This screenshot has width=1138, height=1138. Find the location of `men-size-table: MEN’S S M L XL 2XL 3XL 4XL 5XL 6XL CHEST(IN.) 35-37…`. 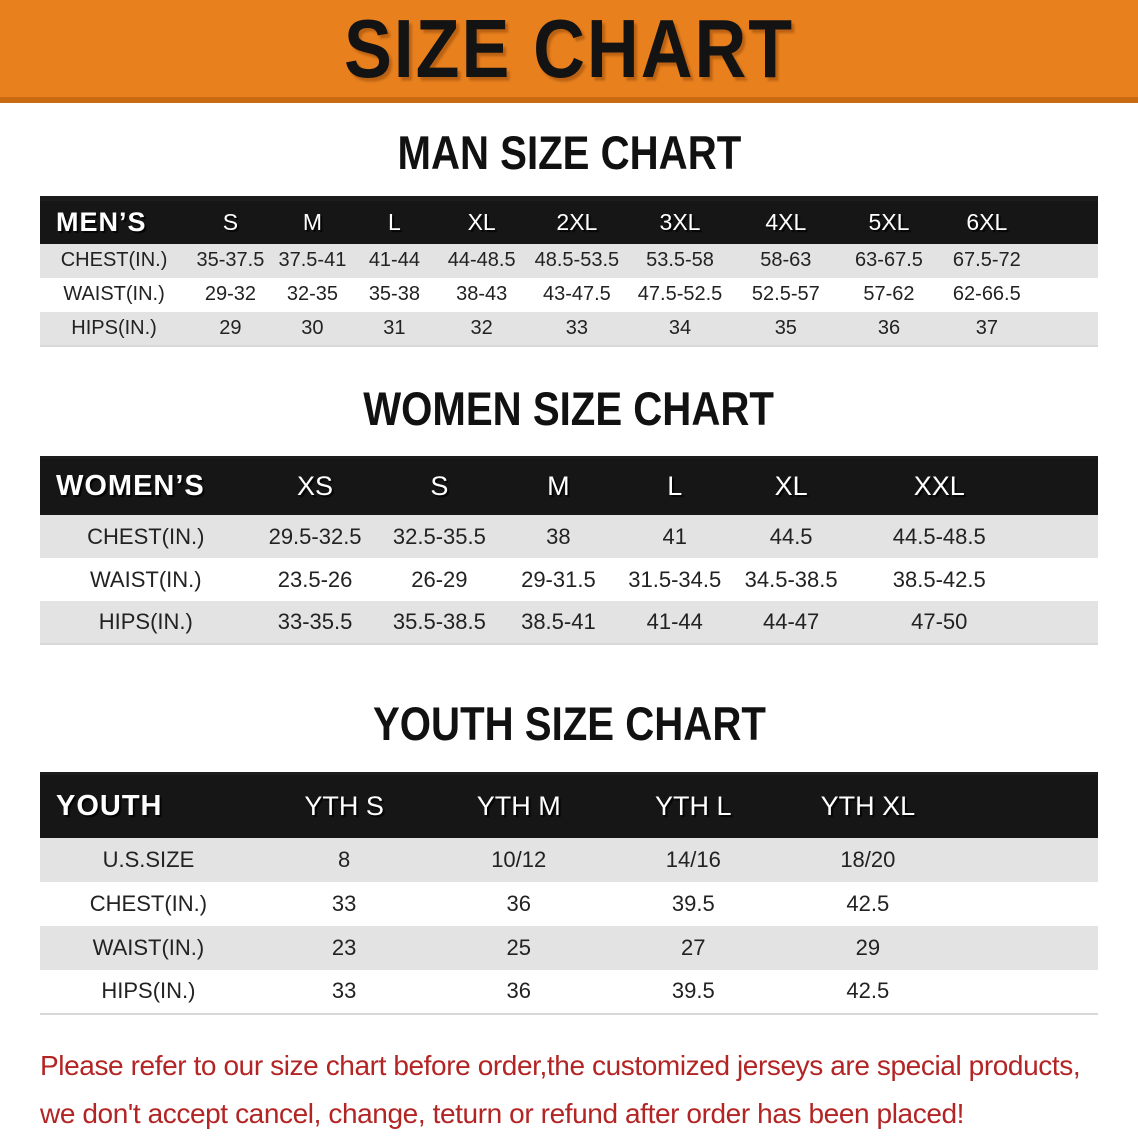

men-size-table: MEN’S S M L XL 2XL 3XL 4XL 5XL 6XL CHEST(IN.) 35-37… is located at coordinates (569, 271).